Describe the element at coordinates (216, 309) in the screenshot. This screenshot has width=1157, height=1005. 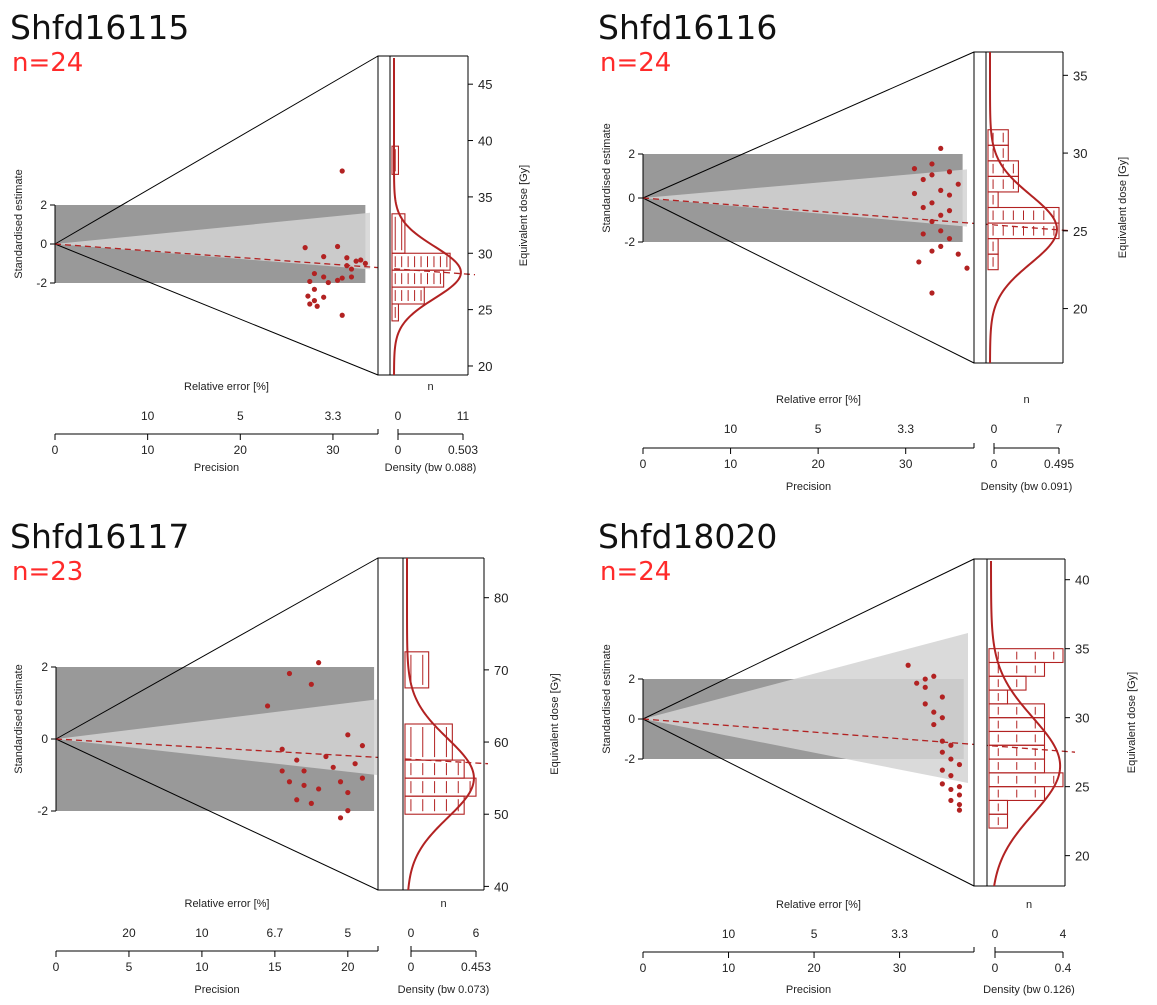
I see `lower-radial-line` at that location.